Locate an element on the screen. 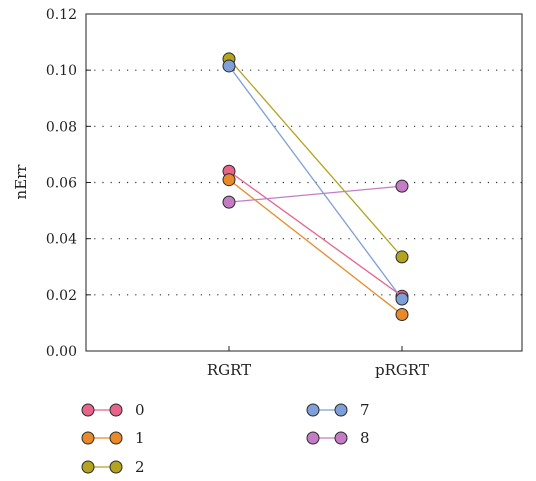 The height and width of the screenshot is (481, 536). y-tick-label: 0.02 is located at coordinates (61, 296).